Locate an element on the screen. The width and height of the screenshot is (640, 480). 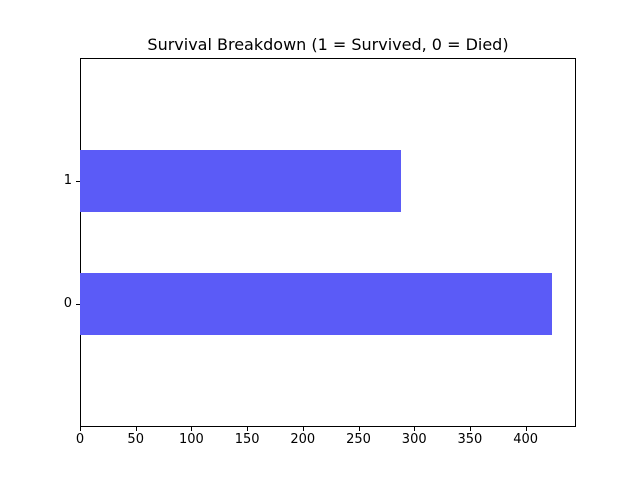
x-tick-label: 400 is located at coordinates (526, 439).